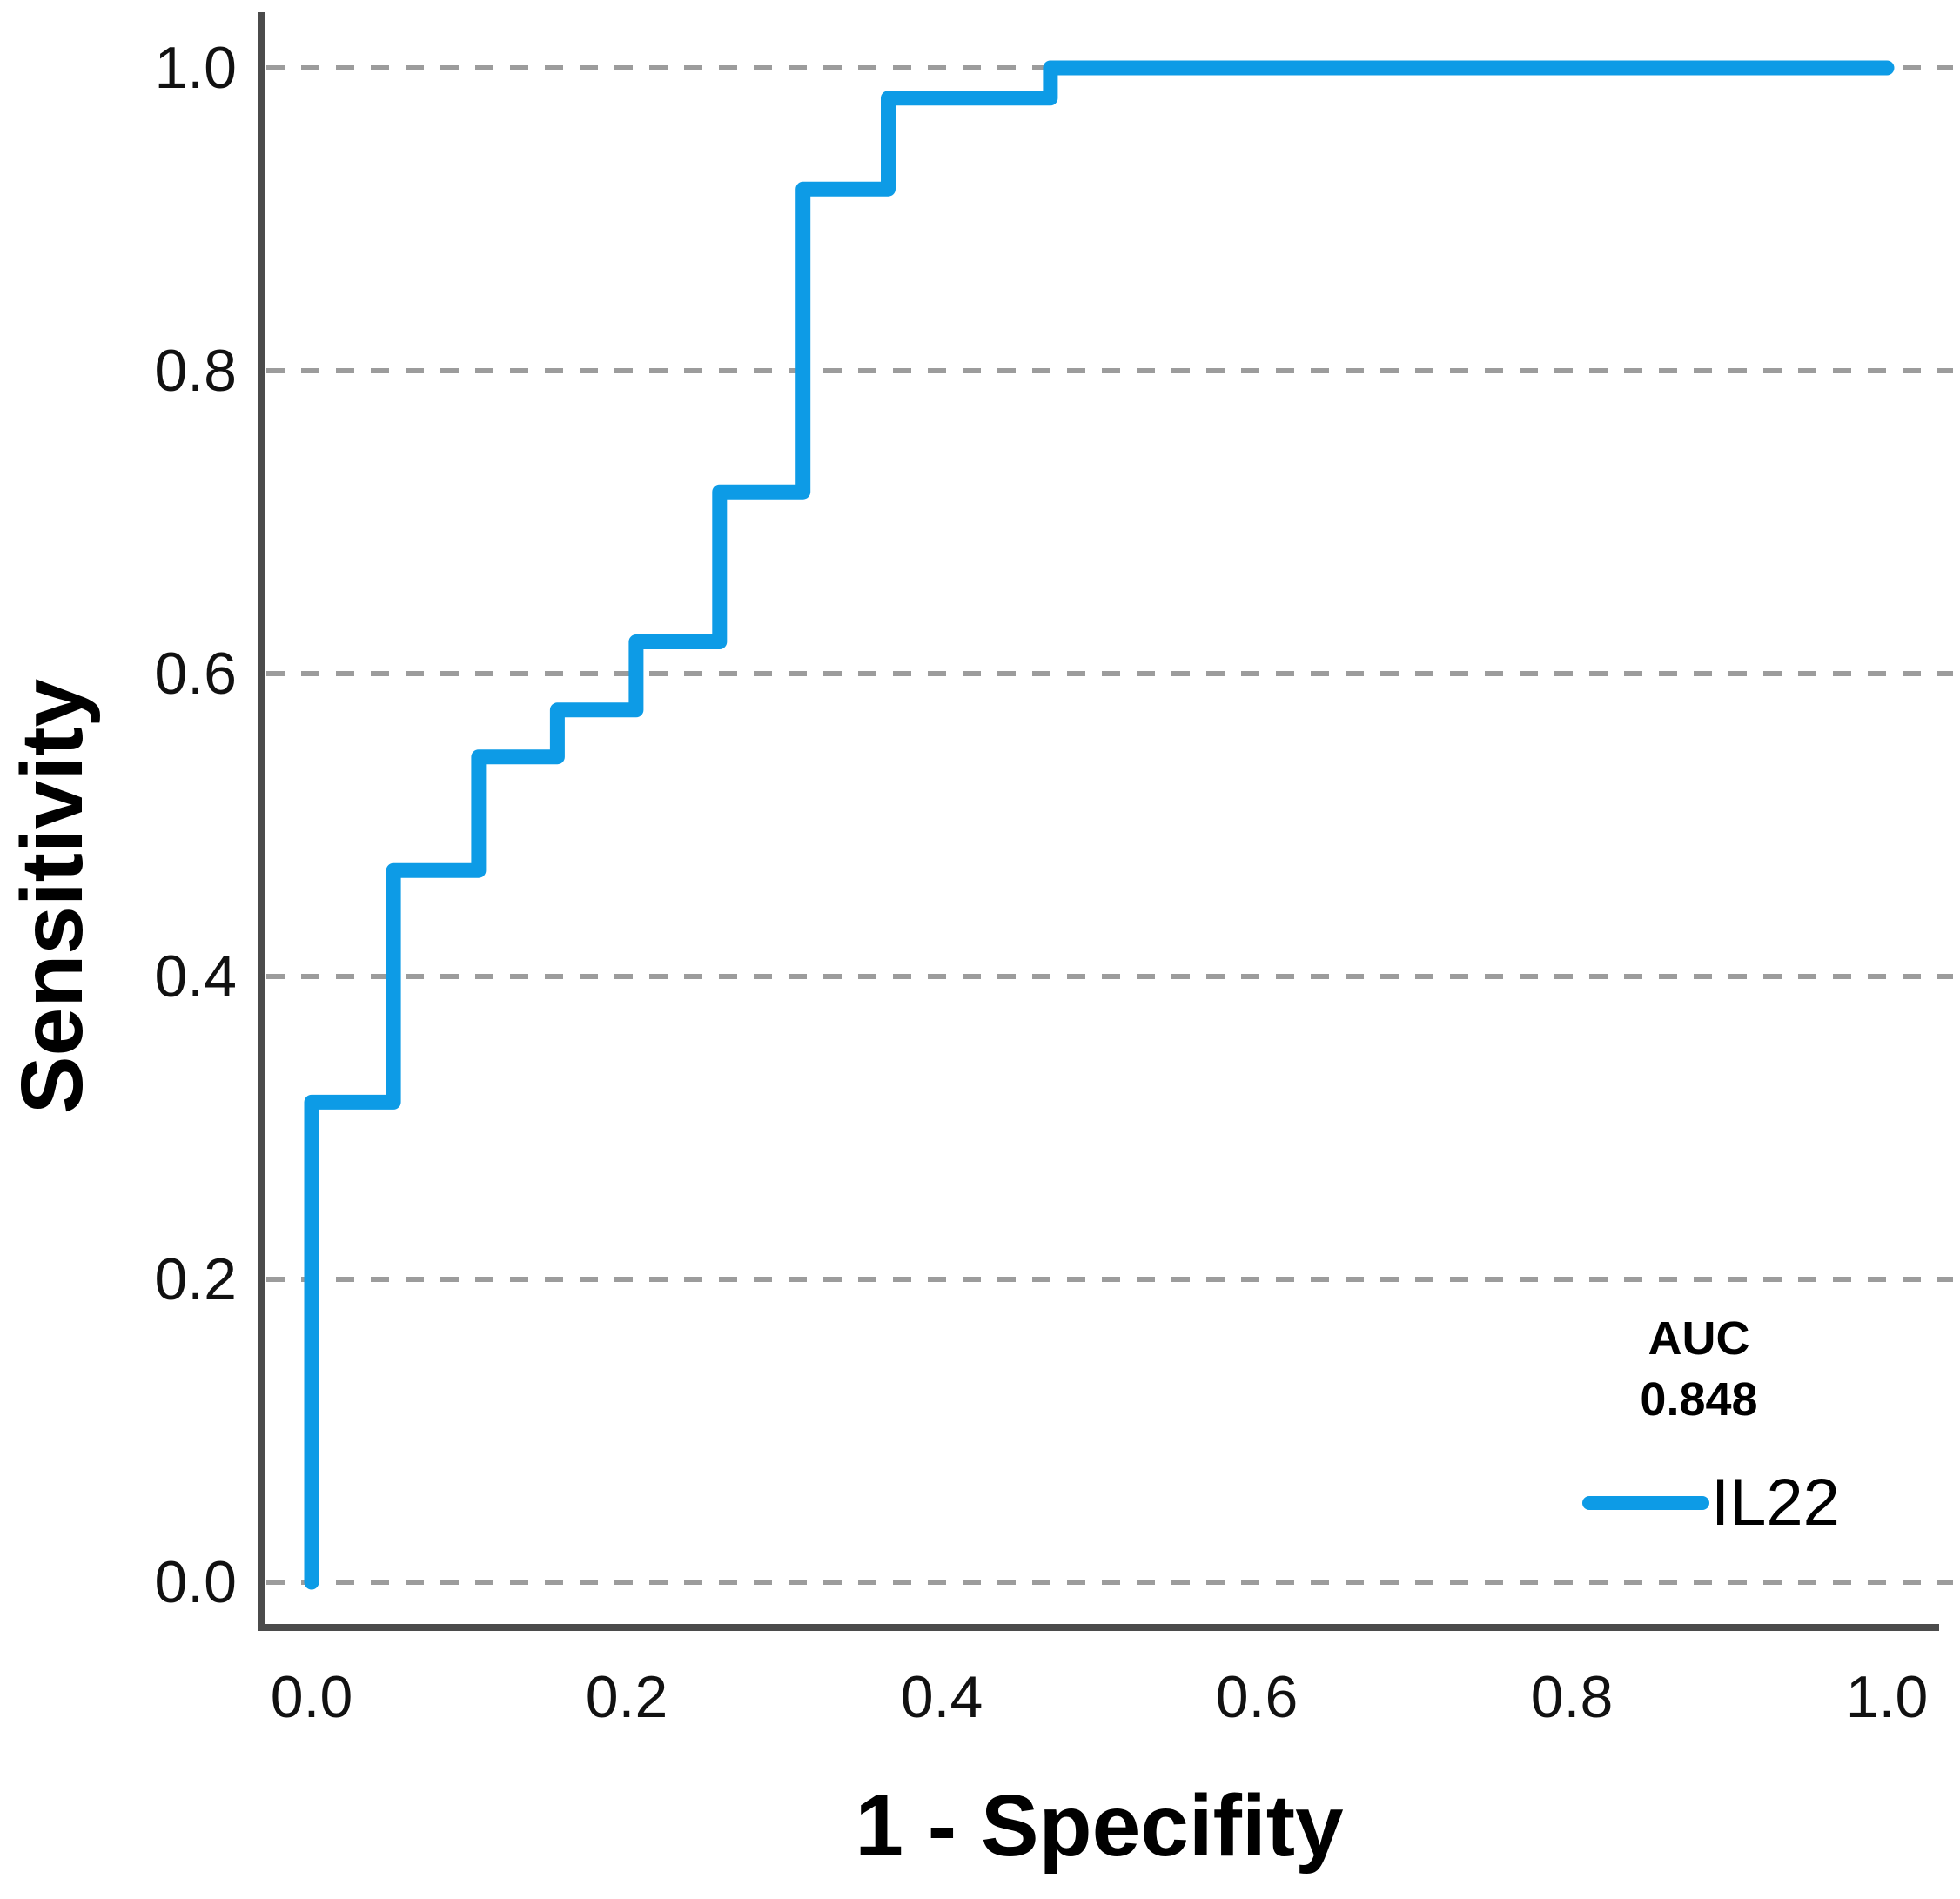  What do you see at coordinates (195, 68) in the screenshot?
I see `y-tick-label: 1.0` at bounding box center [195, 68].